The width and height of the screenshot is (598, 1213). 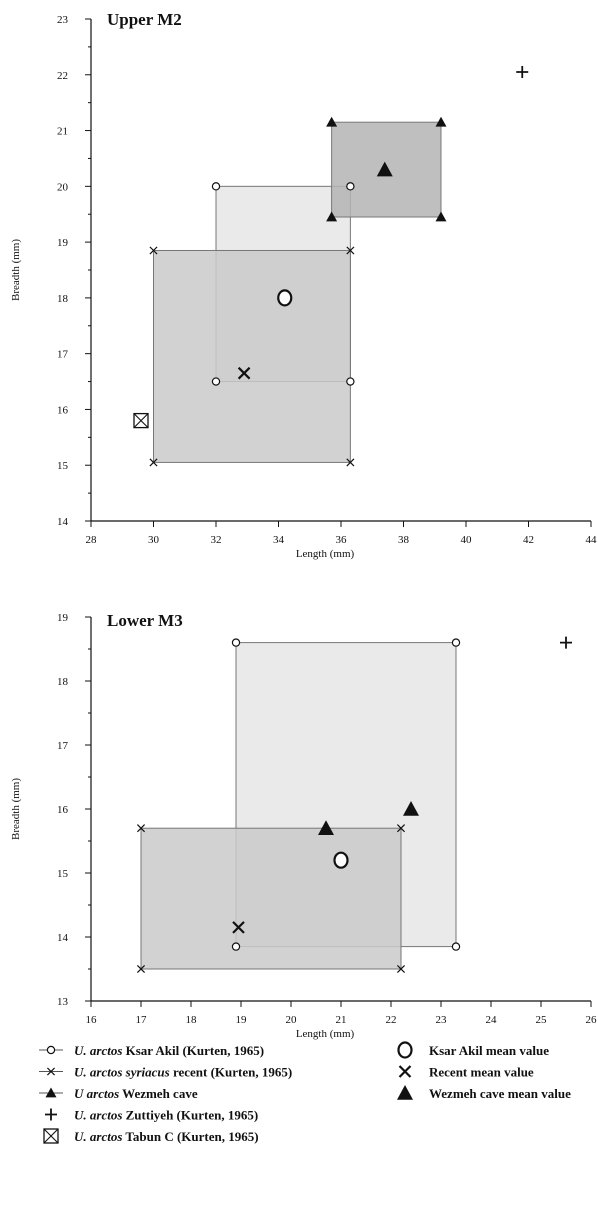 I want to click on y-tick-label: 20, so click(x=63, y=187).